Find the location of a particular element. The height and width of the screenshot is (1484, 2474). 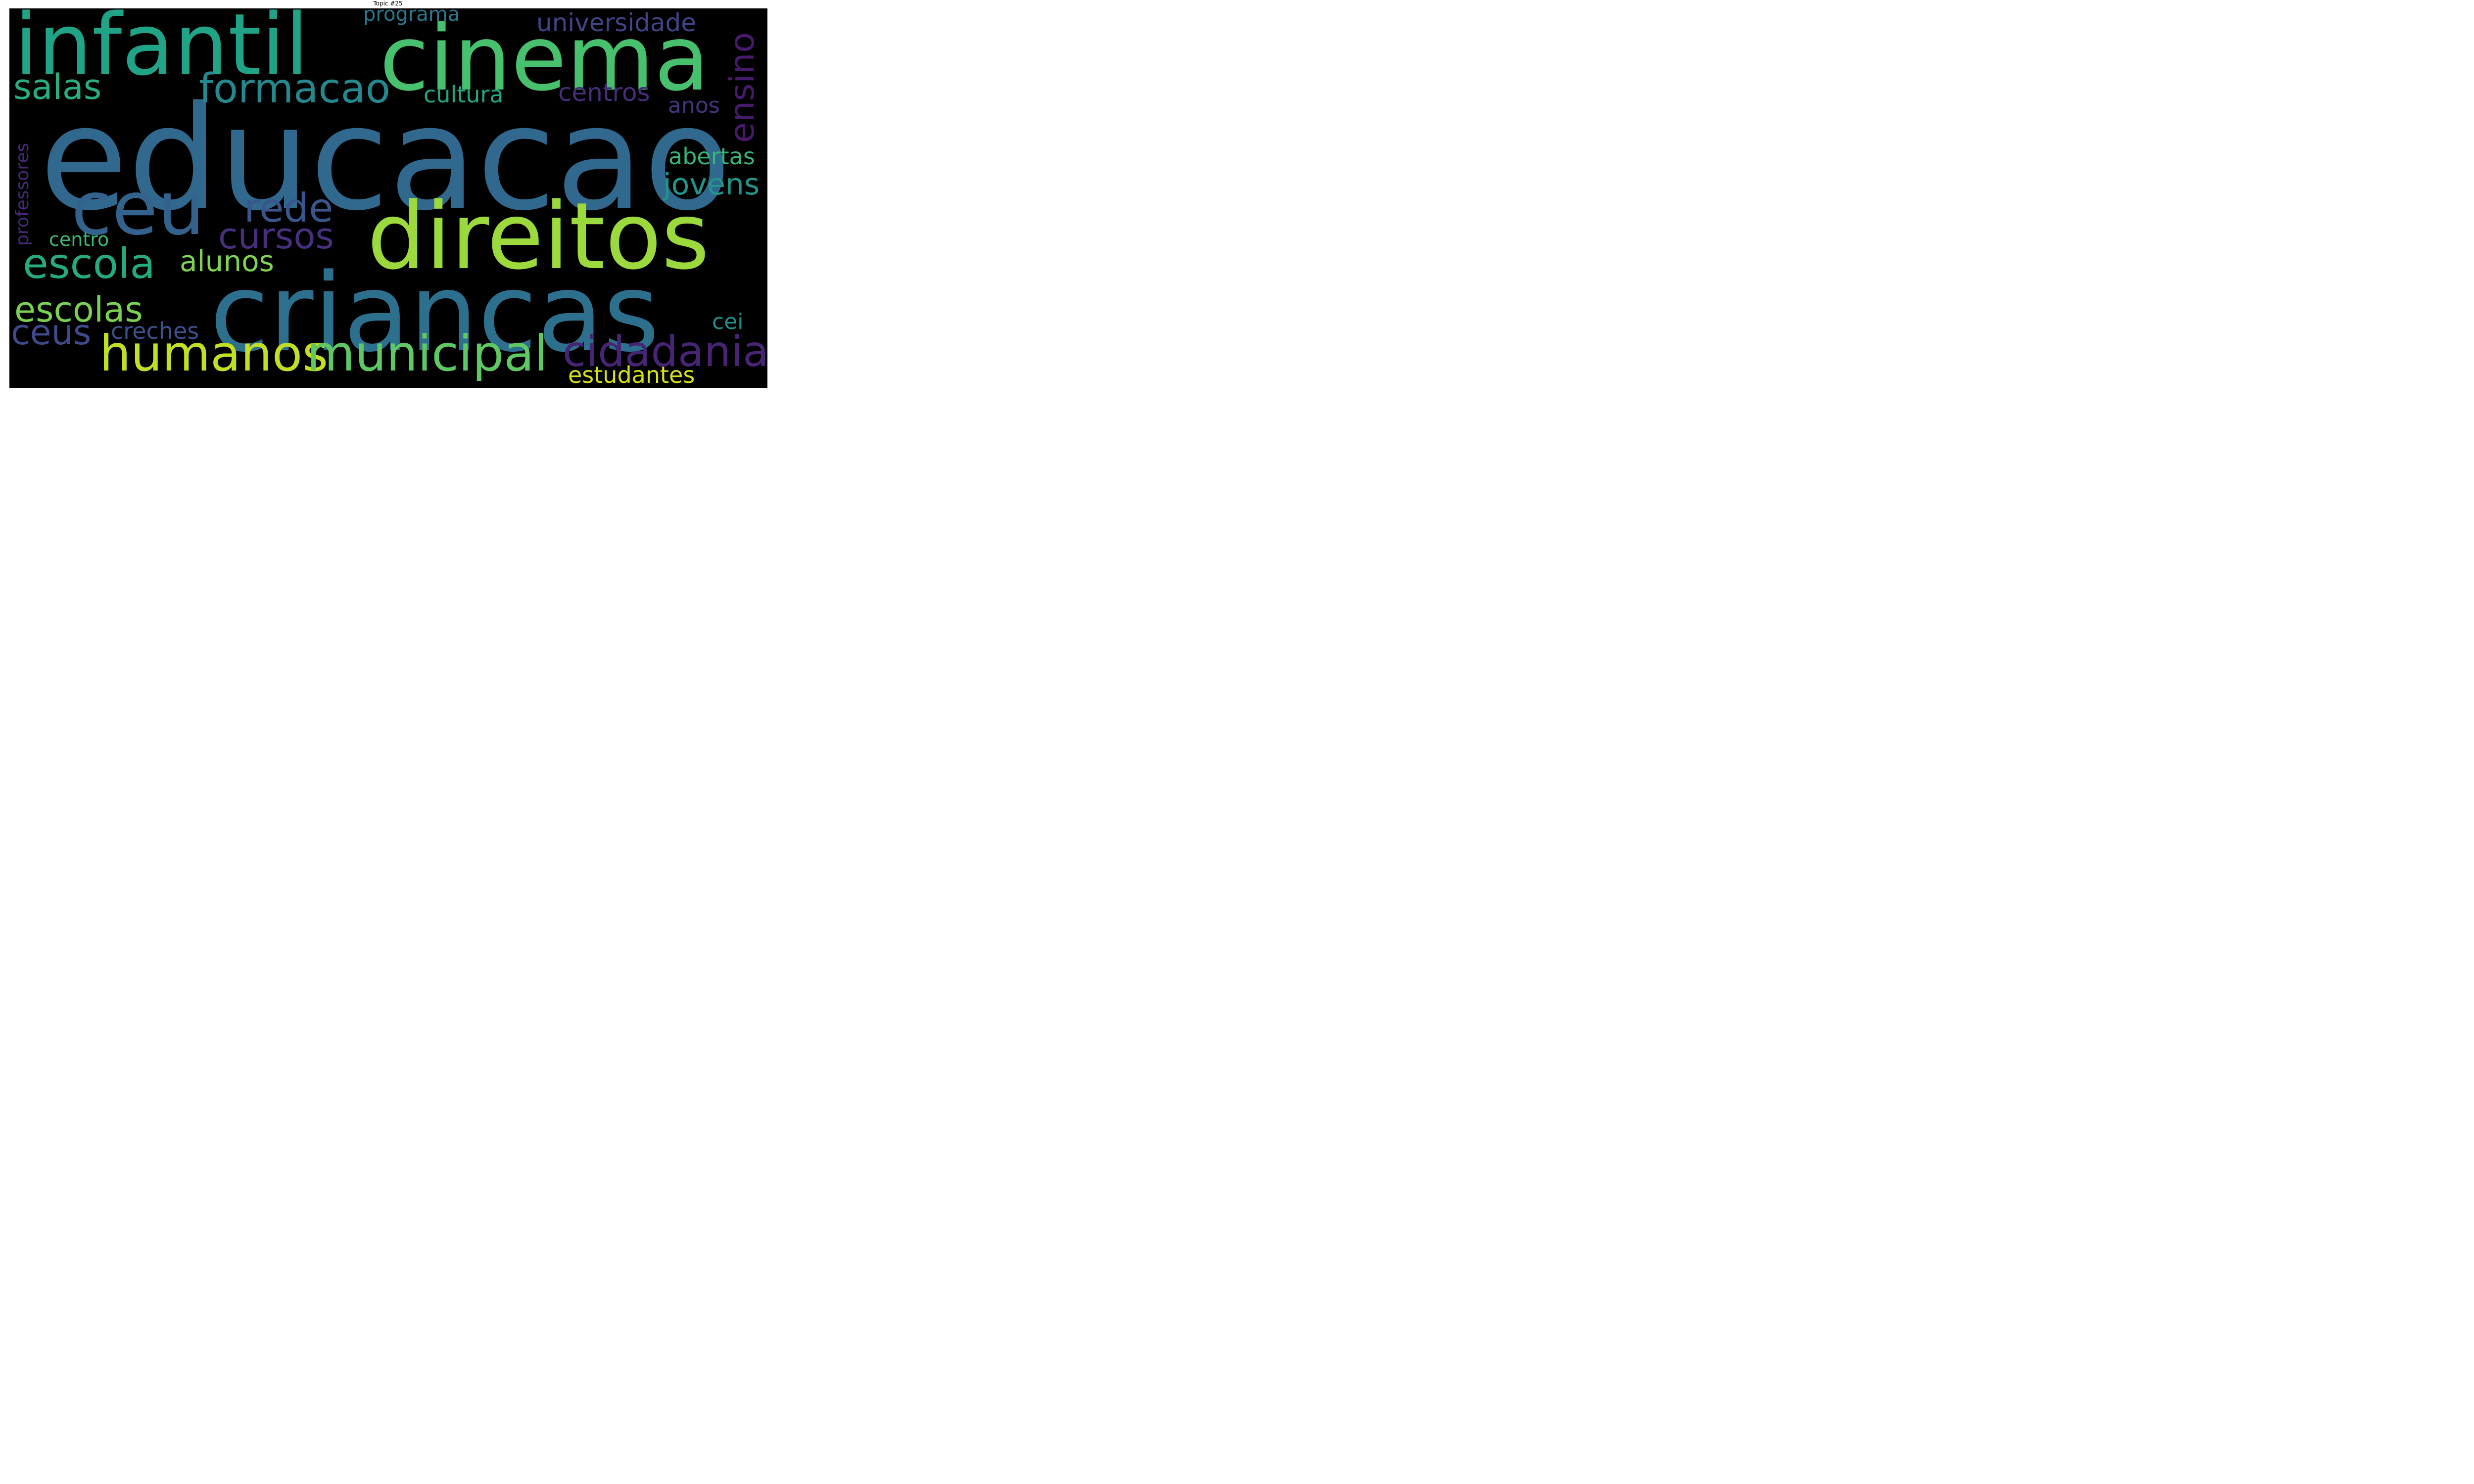

word-anos: anos is located at coordinates (694, 105).